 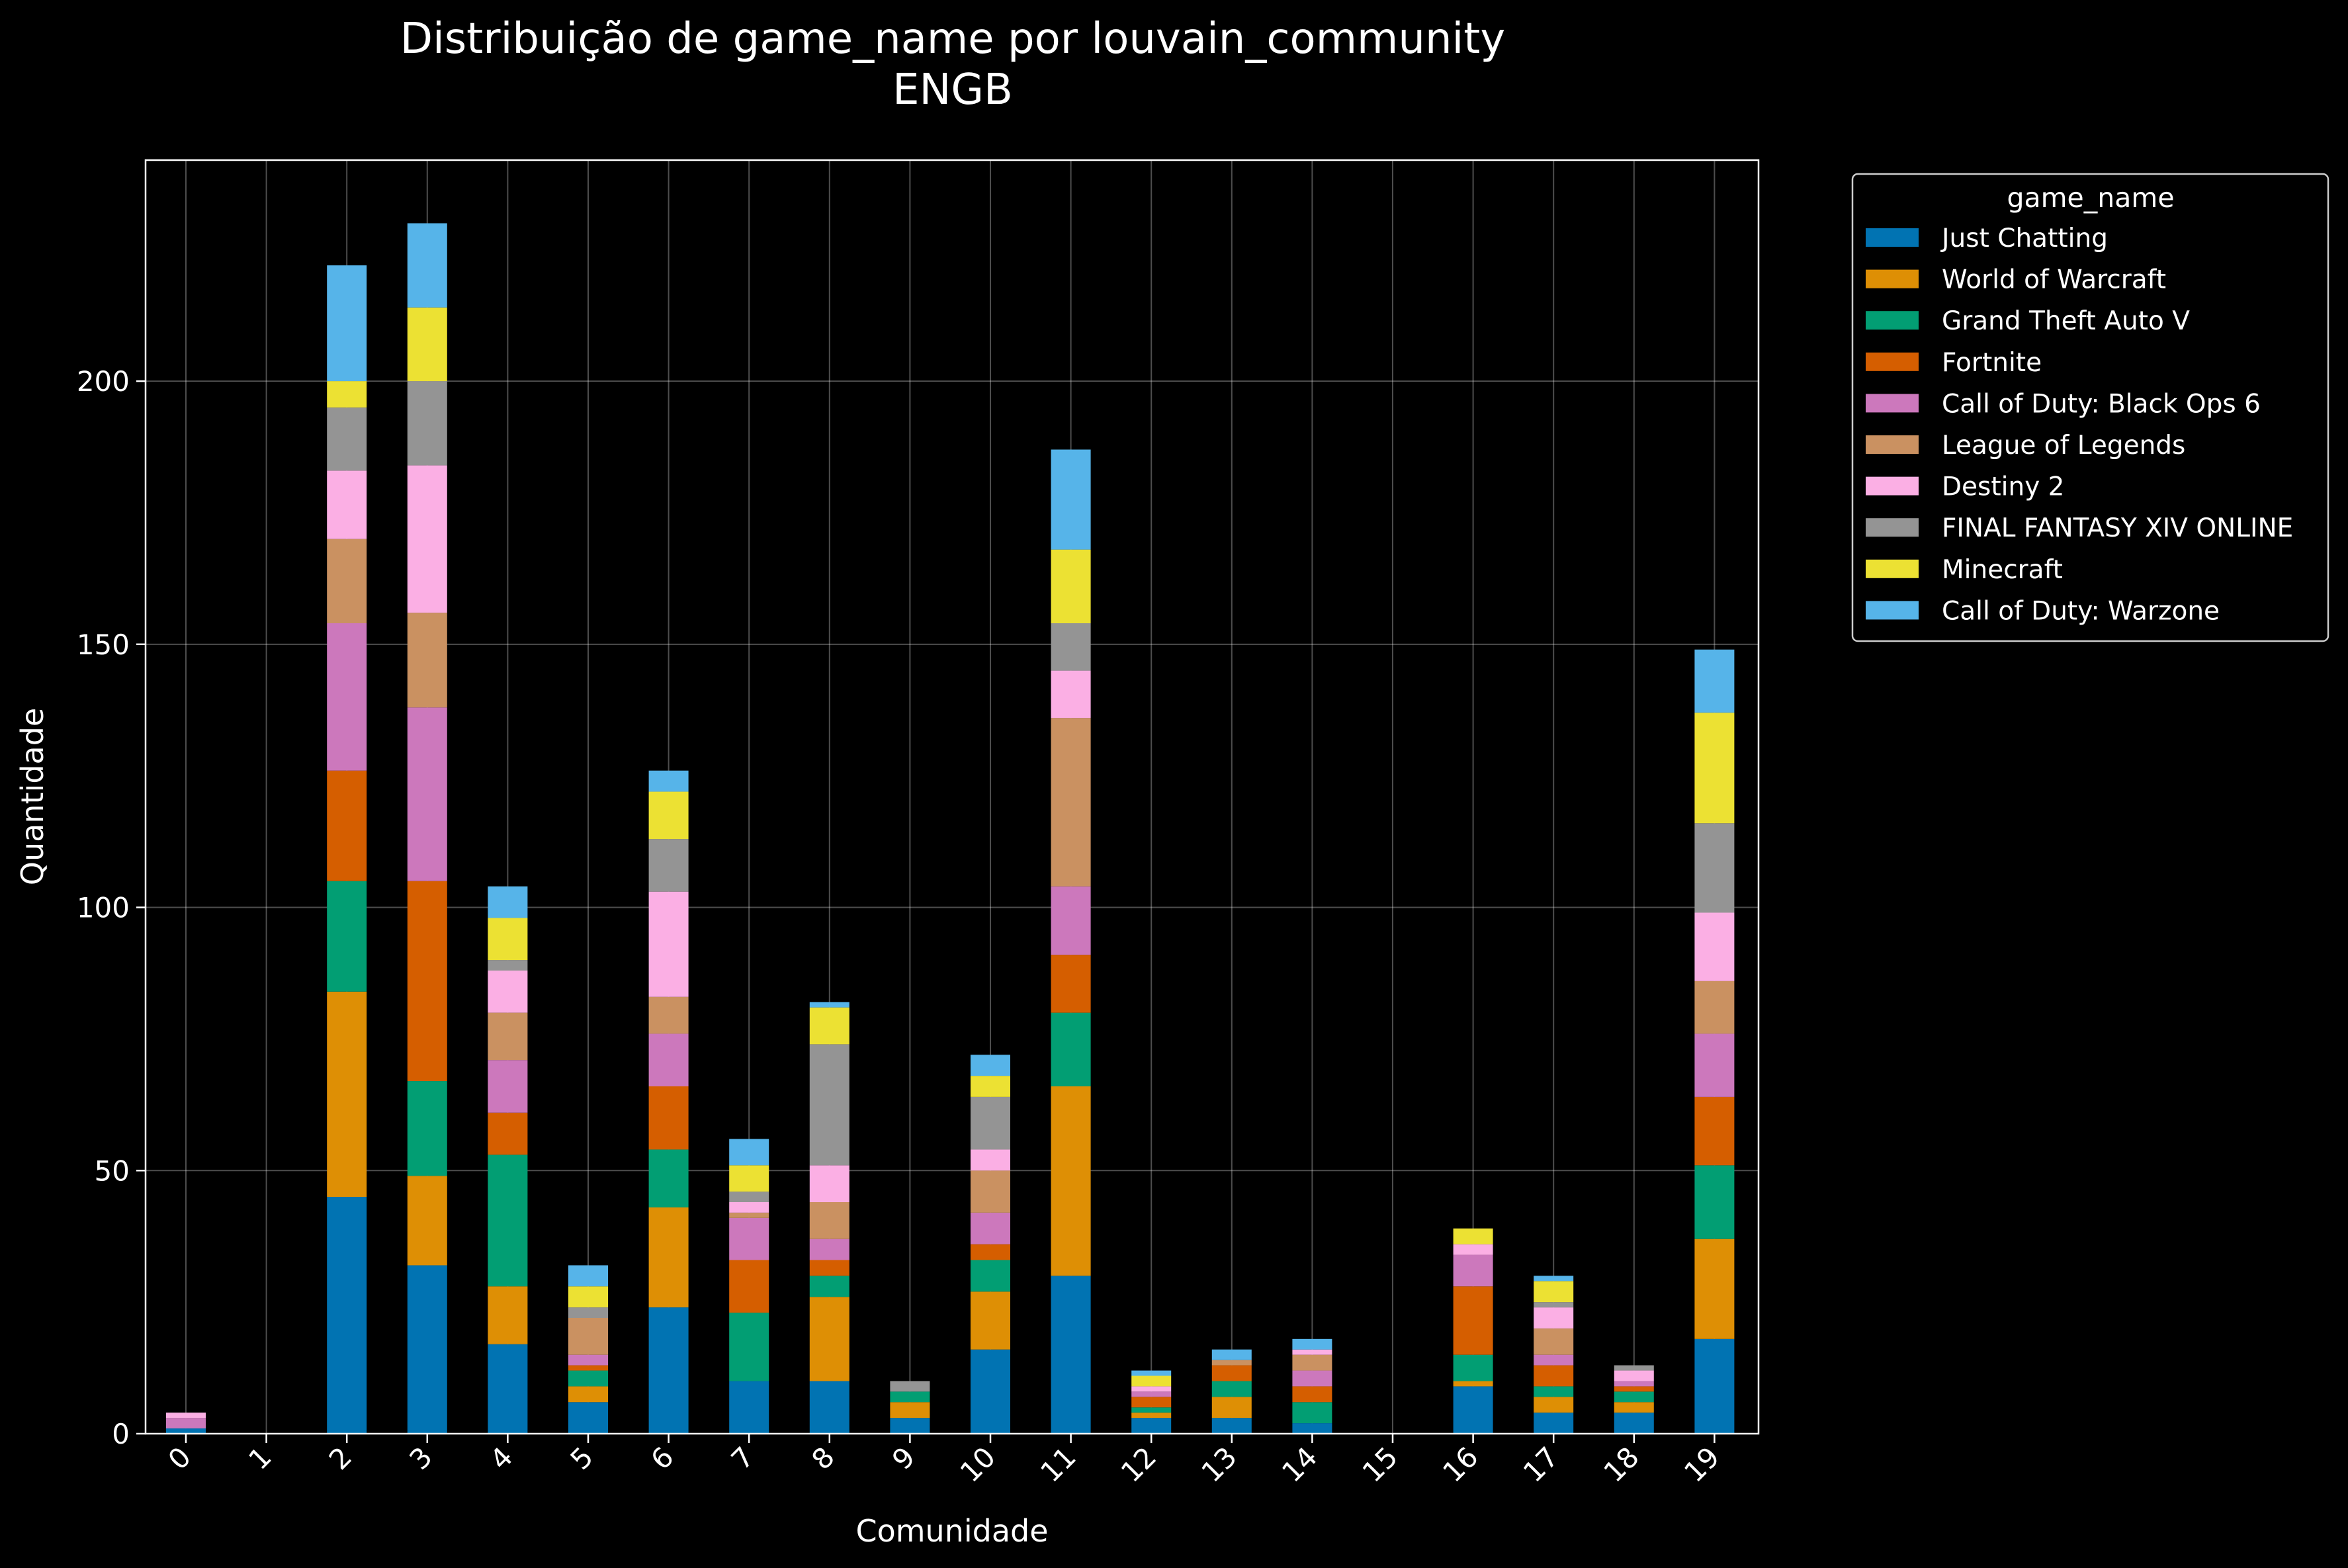 I want to click on legend-label: Destiny 2, so click(x=2003, y=487).